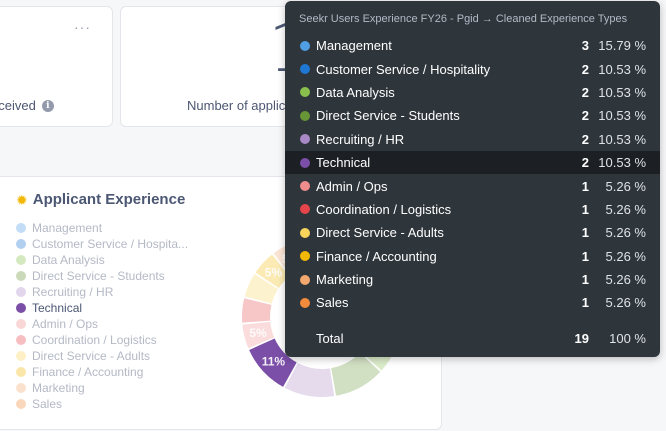  I want to click on tooltip-total-row: Total 19 100 %, so click(472, 338).